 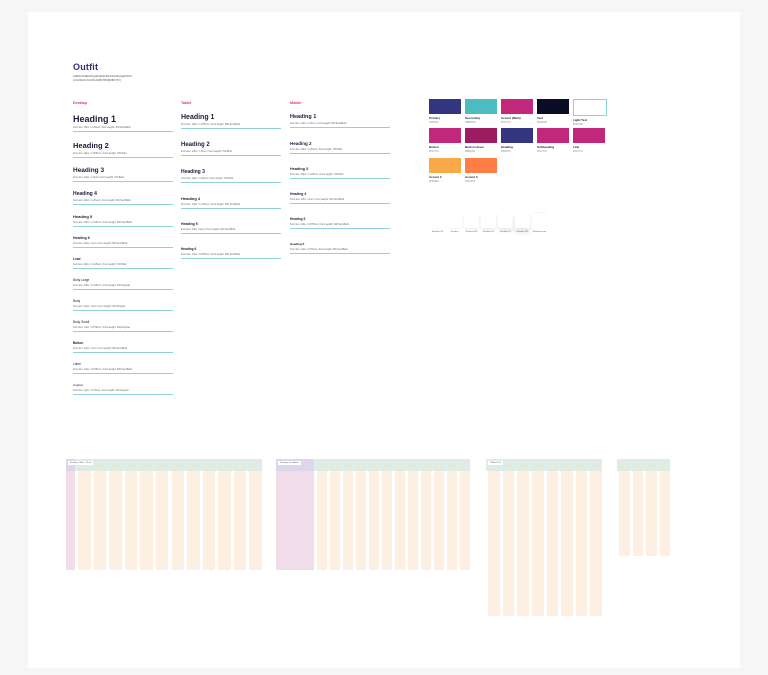 What do you see at coordinates (81, 322) in the screenshot?
I see `type-style-name: Body Small` at bounding box center [81, 322].